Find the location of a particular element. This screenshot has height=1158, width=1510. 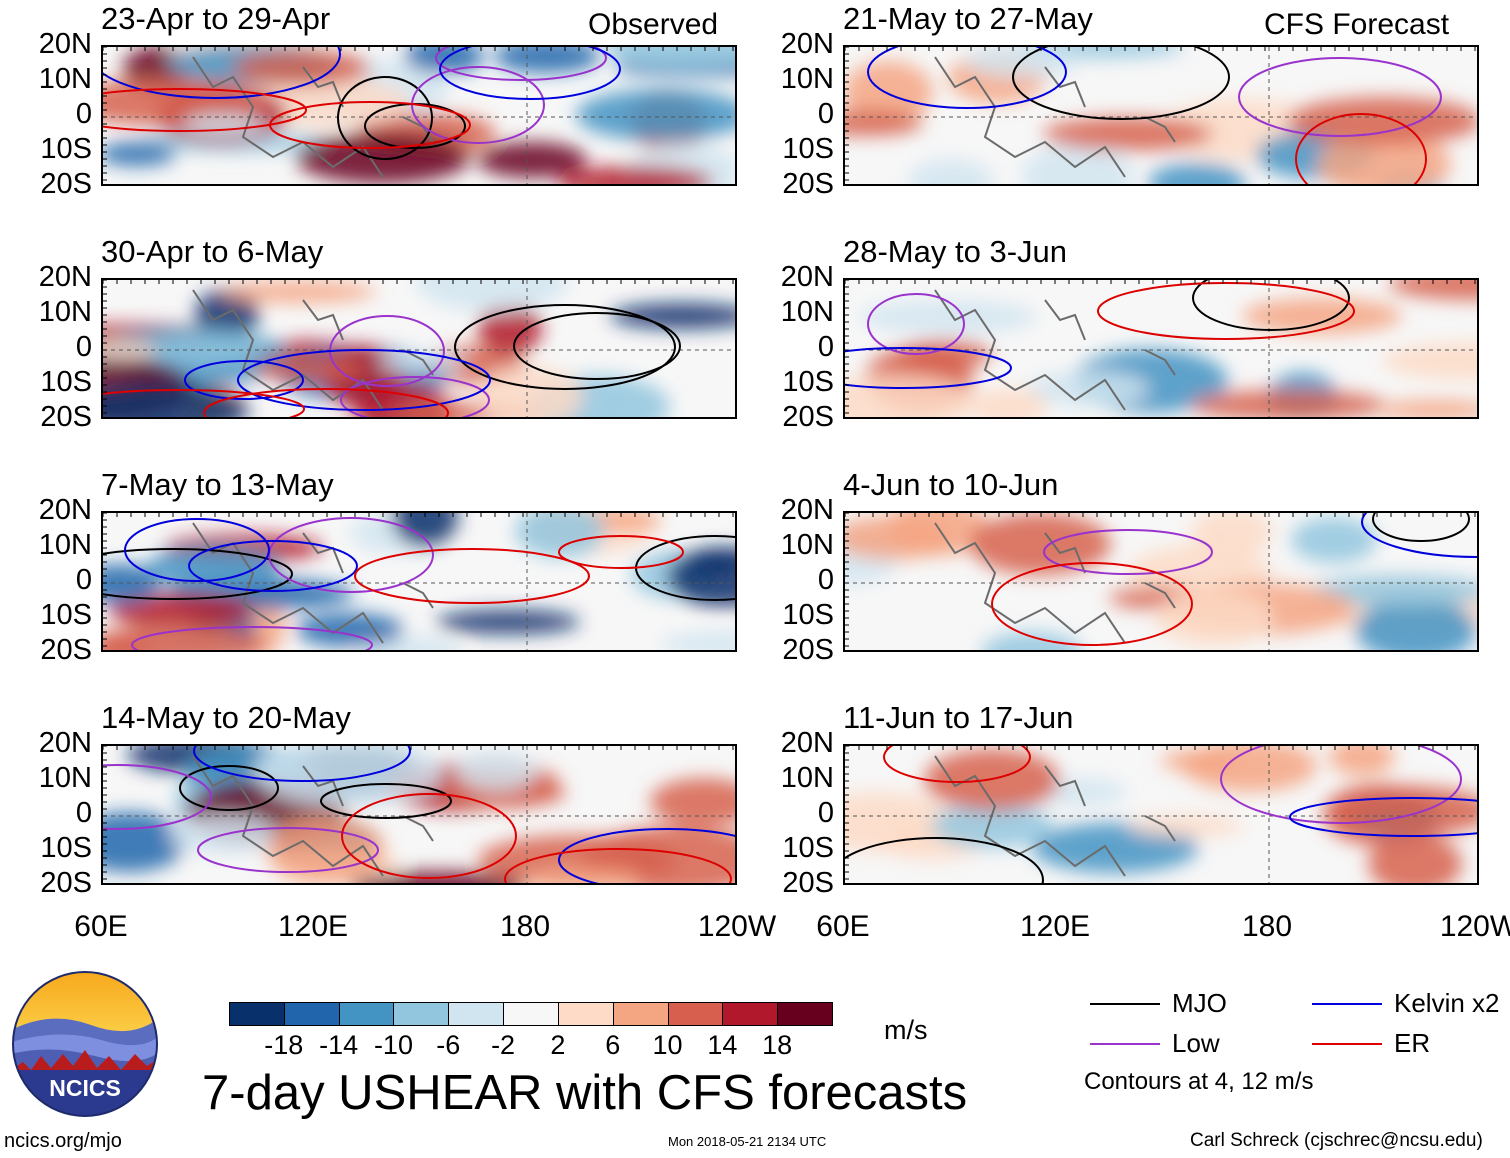

colorbar-tick-label: 10 is located at coordinates (667, 1045).